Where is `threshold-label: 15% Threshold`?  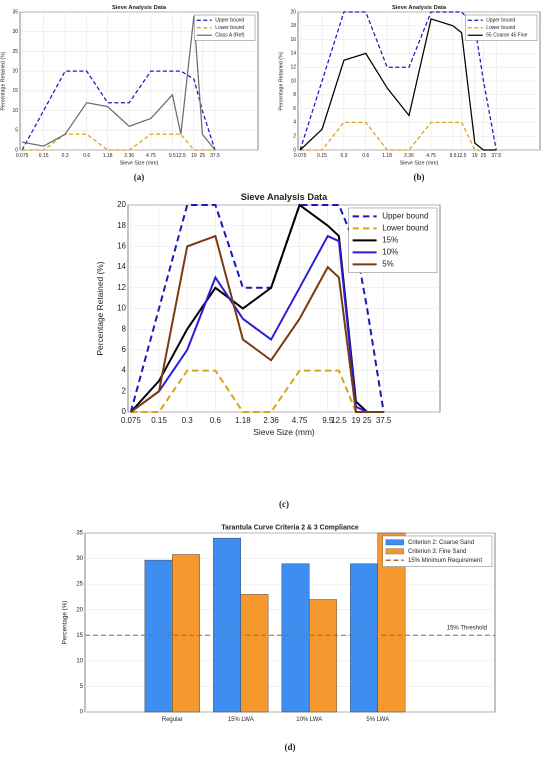 threshold-label: 15% Threshold is located at coordinates (467, 629).